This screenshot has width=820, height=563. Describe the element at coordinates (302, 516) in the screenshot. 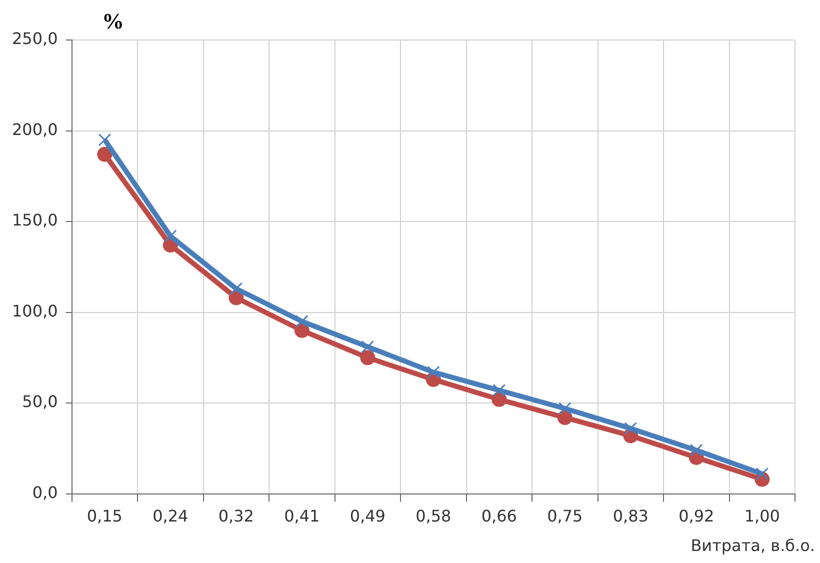

I see `x-tick-label: 0,41` at that location.